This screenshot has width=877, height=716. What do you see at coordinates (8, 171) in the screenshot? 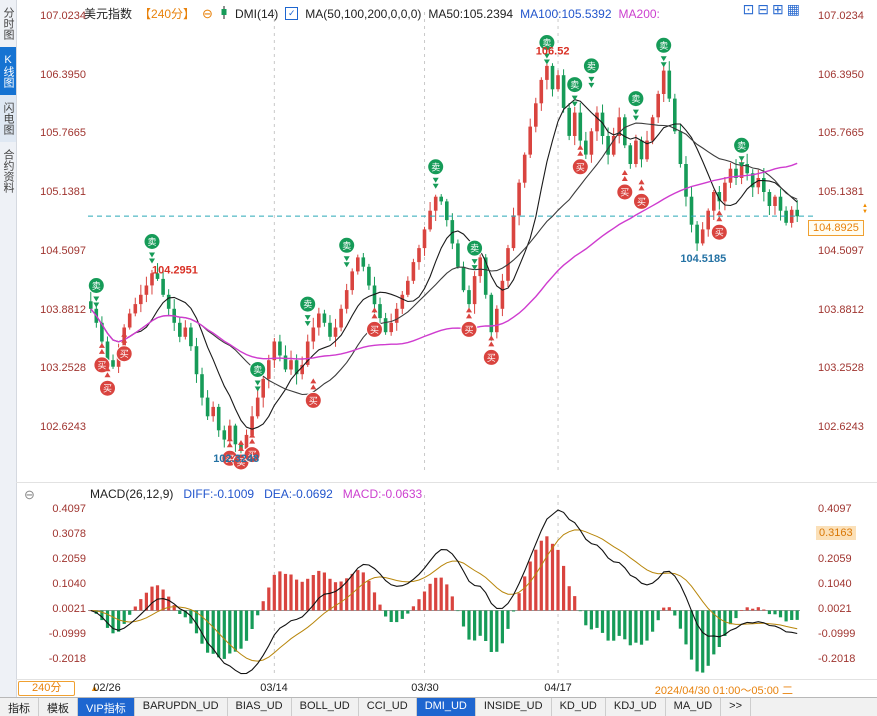
I see `sidebar-tab-contract-info: 合约资料` at bounding box center [8, 171].